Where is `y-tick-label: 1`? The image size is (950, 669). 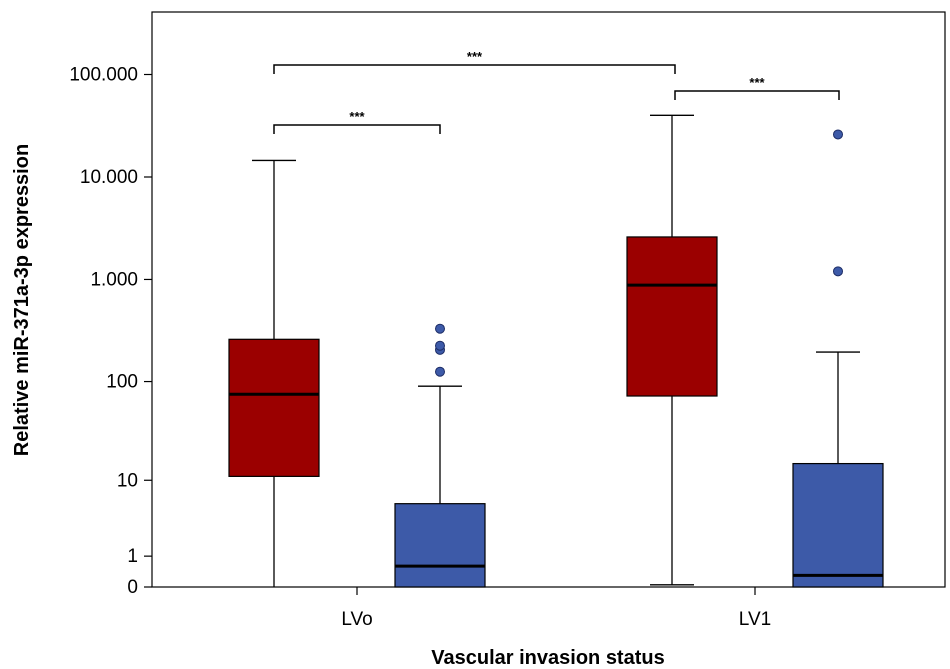 y-tick-label: 1 is located at coordinates (132, 556).